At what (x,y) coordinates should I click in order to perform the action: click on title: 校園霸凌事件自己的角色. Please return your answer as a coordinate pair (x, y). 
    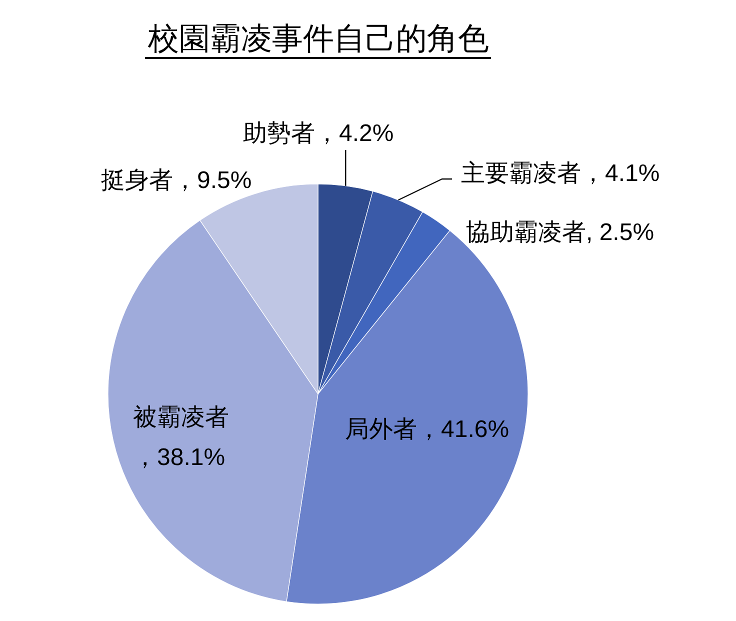
    Looking at the image, I should click on (318, 38).